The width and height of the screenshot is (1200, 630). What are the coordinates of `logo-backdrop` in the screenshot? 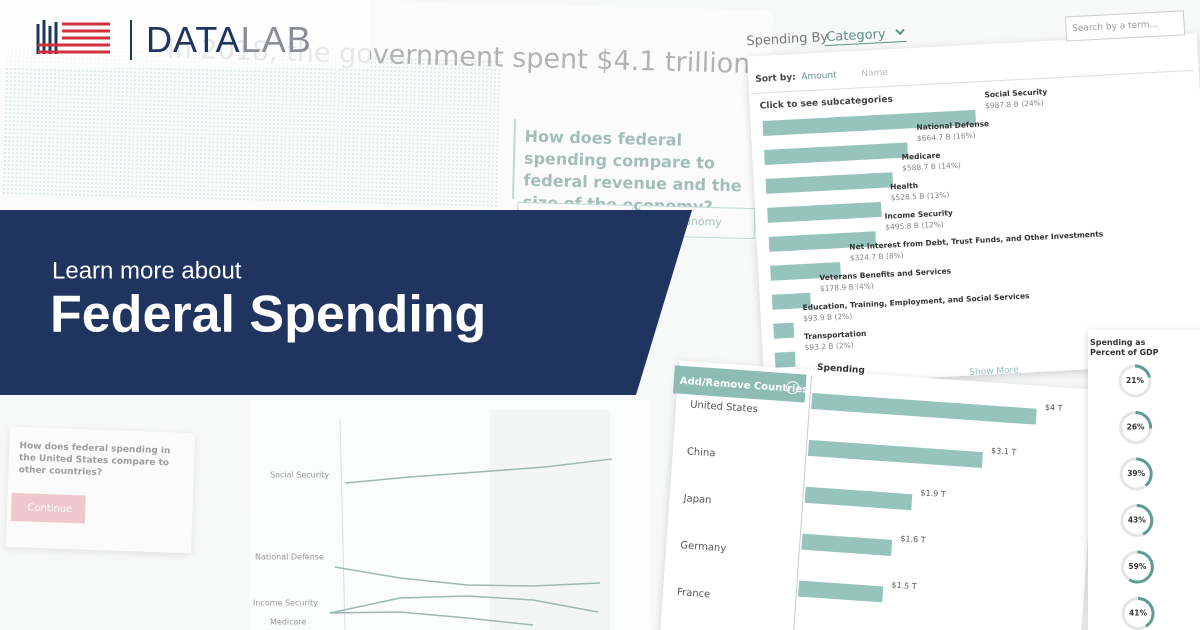 It's located at (185, 34).